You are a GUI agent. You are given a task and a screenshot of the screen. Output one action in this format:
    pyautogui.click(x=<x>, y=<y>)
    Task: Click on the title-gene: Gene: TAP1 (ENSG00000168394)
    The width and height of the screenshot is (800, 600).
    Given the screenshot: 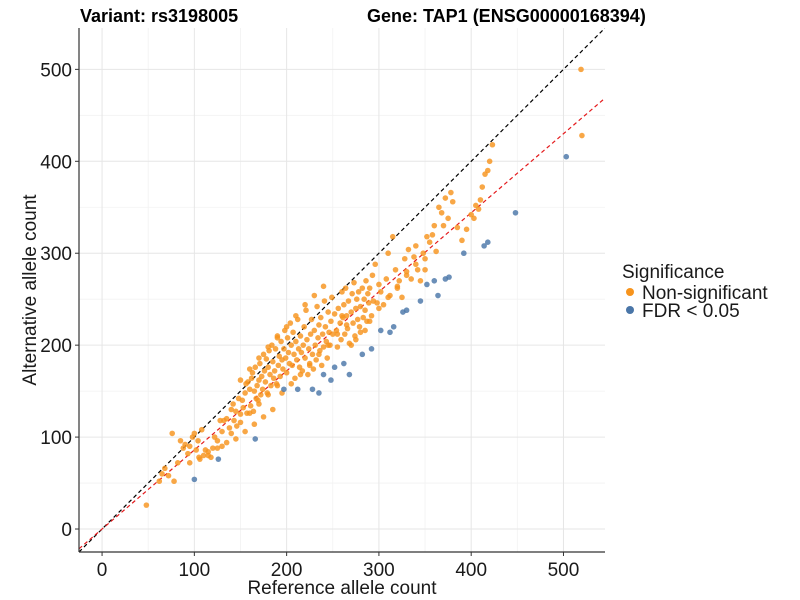 What is the action you would take?
    pyautogui.click(x=506, y=16)
    